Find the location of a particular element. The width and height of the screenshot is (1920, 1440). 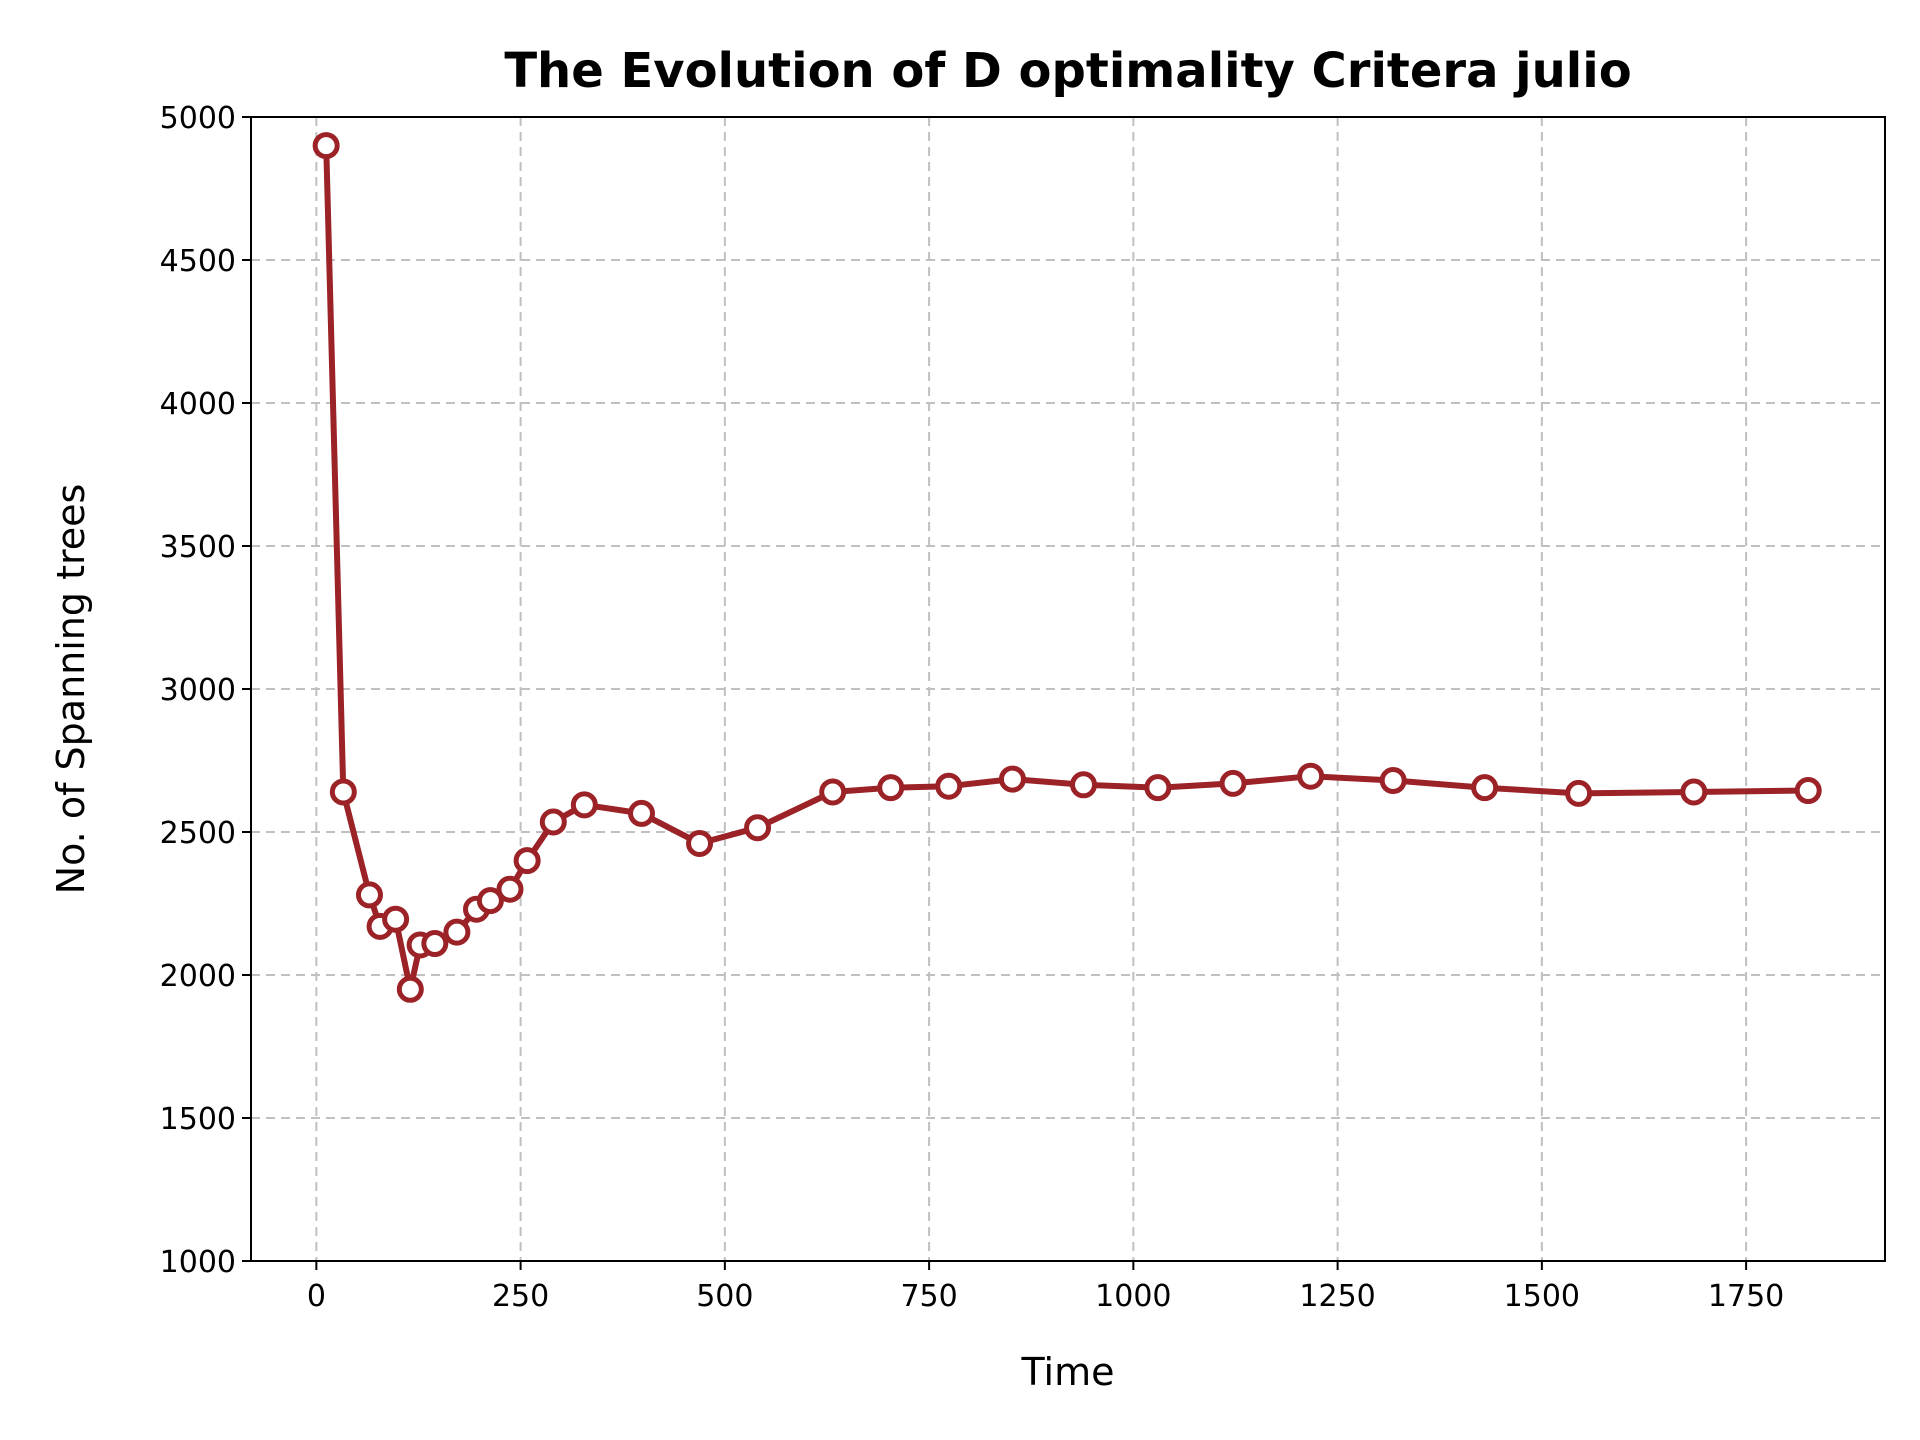

y-axis-label: No. of Spanning trees is located at coordinates (71, 689).